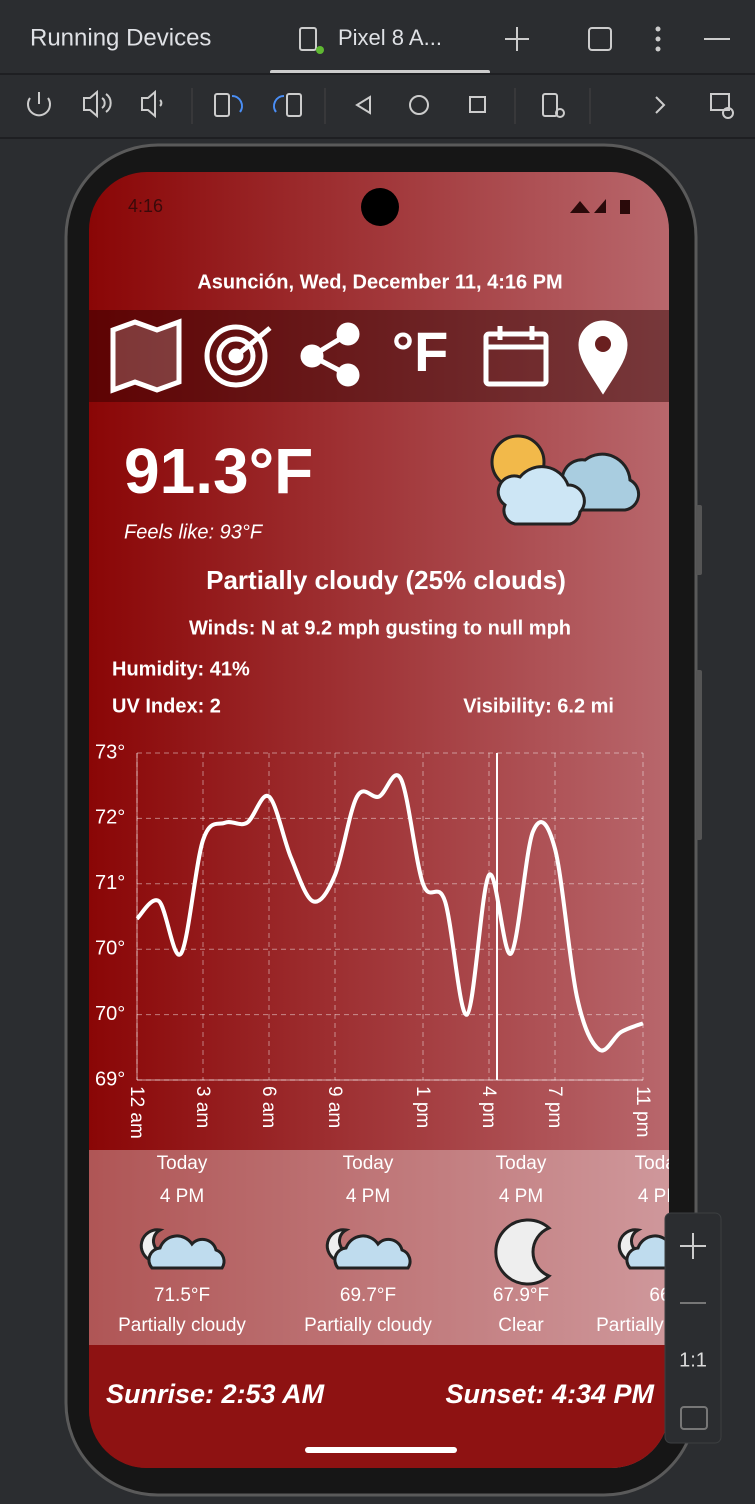 This screenshot has width=755, height=1504. What do you see at coordinates (642, 1111) in the screenshot?
I see `x-tick-label: 11 pm` at bounding box center [642, 1111].